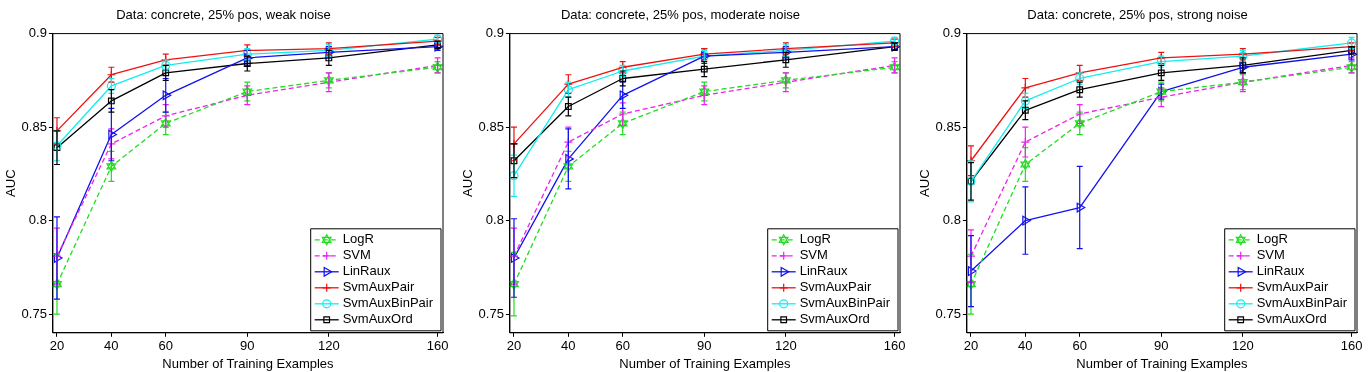 This screenshot has width=1371, height=372. I want to click on chart-title: Data: concrete, 25% pos, moderate noise, so click(680, 15).